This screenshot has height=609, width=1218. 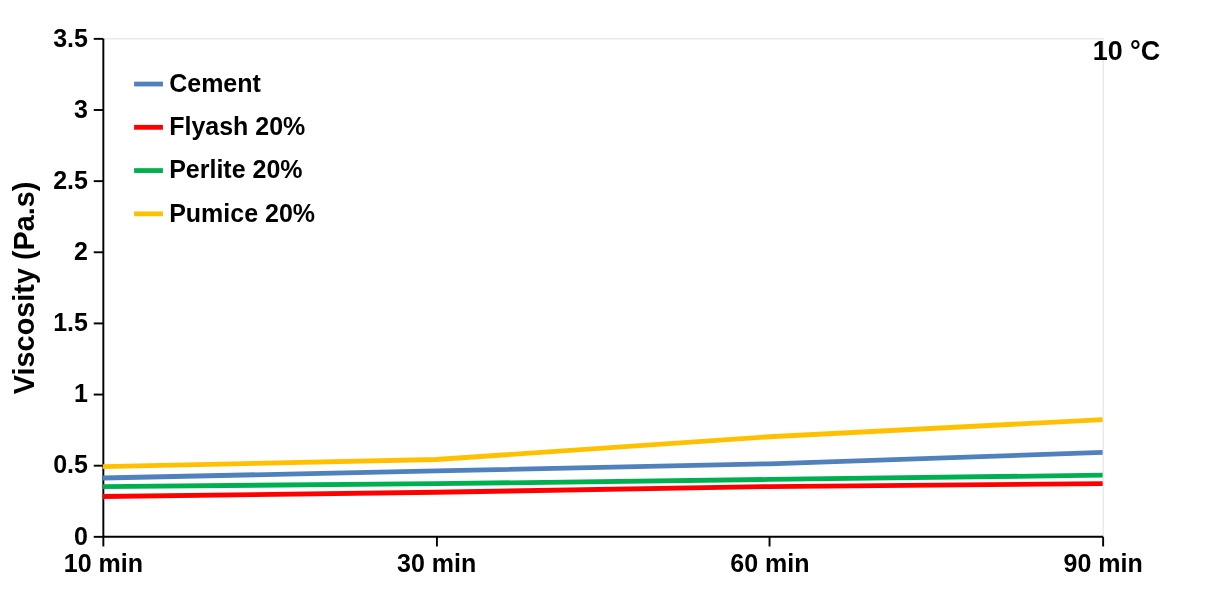 I want to click on legend-label: Cement, so click(x=215, y=82).